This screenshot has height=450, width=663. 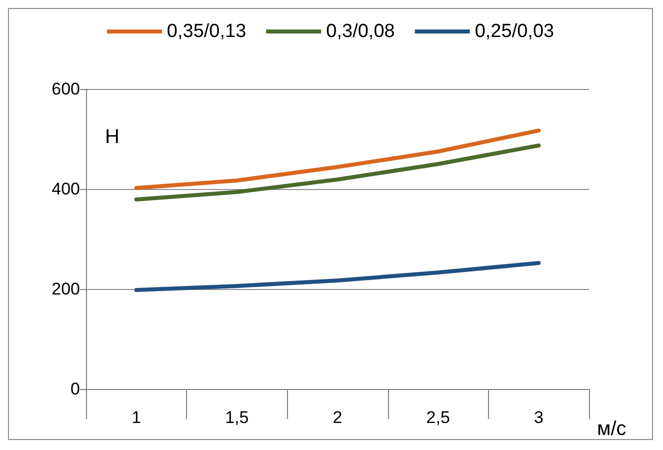 I want to click on x-tick-label: 1,5, so click(x=237, y=417).